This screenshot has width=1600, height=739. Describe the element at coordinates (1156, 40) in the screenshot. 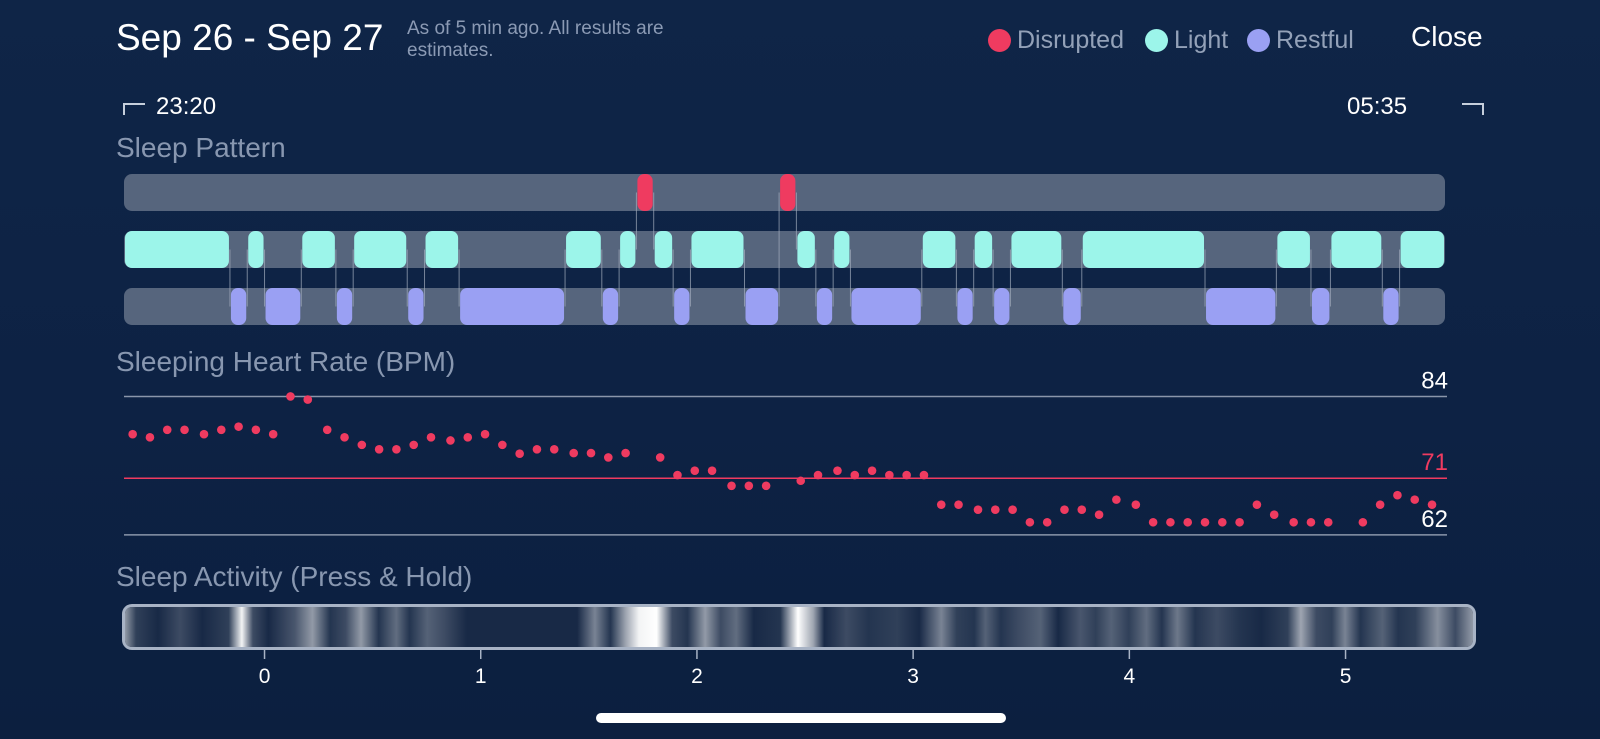

I see `light-dot-icon` at that location.